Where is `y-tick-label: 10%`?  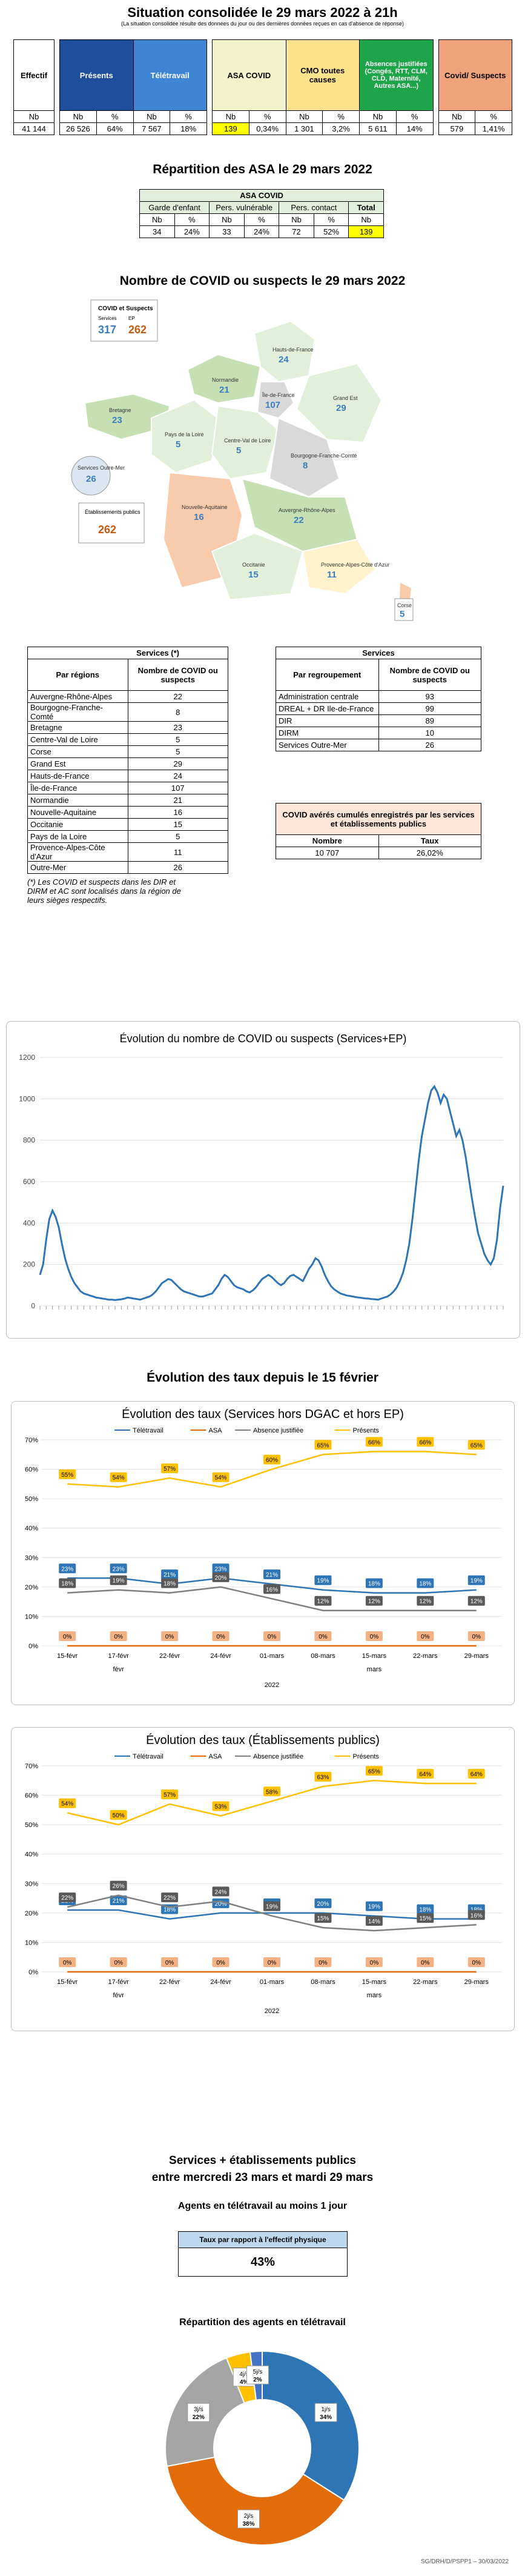
y-tick-label: 10% is located at coordinates (31, 1942).